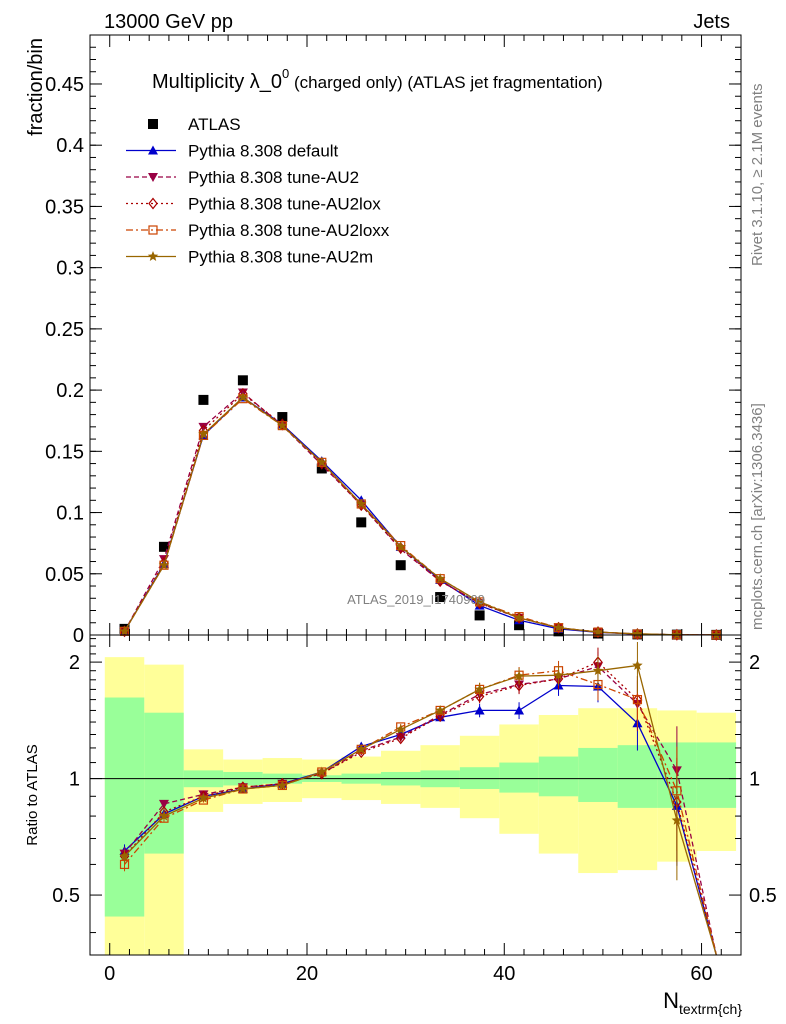 This screenshot has height=1024, width=786. Describe the element at coordinates (74, 663) in the screenshot. I see `ratio-y-tick-label-left: 2` at that location.